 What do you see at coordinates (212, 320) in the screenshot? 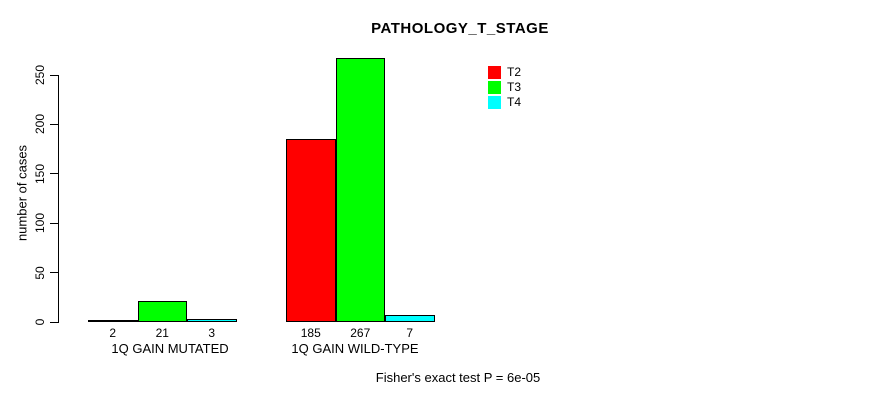
I see `bar-t4-group1` at bounding box center [212, 320].